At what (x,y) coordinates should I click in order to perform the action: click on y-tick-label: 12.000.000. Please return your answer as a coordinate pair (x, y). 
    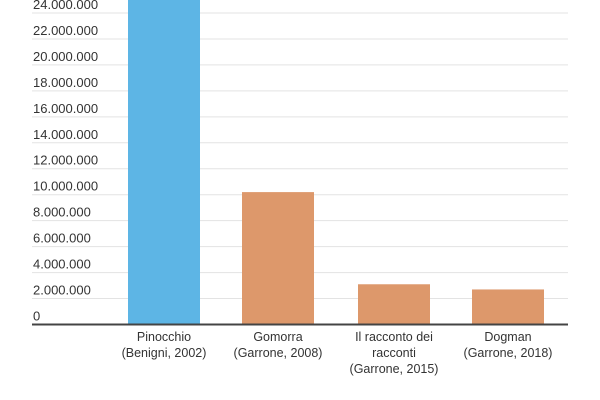
    Looking at the image, I should click on (65, 160).